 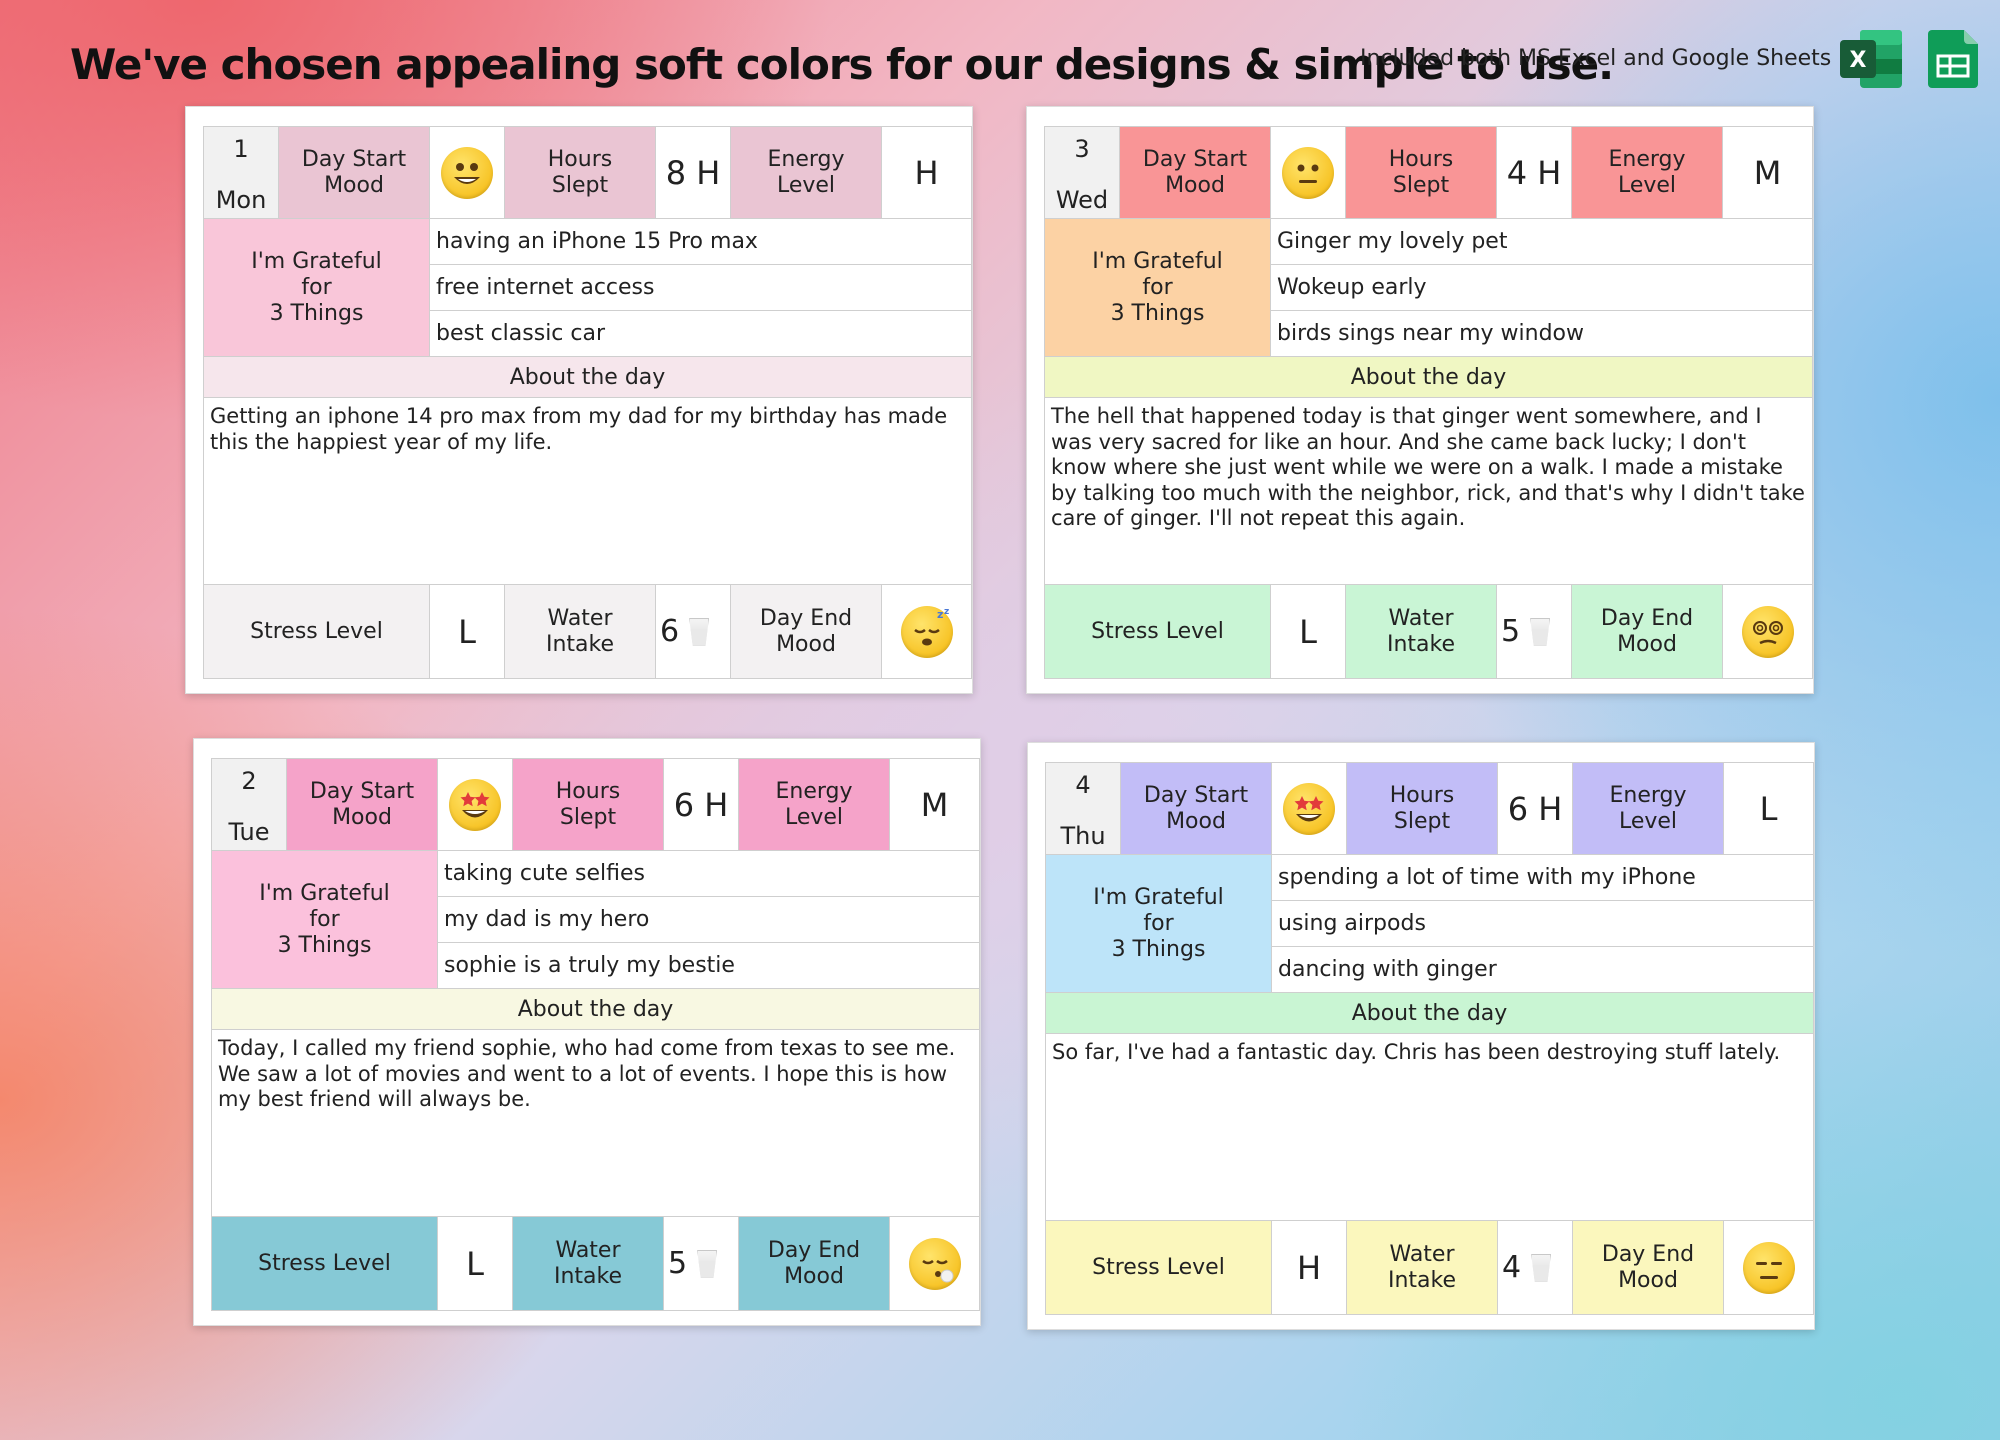 What do you see at coordinates (1082, 173) in the screenshot?
I see `day-cell: 3 Wed` at bounding box center [1082, 173].